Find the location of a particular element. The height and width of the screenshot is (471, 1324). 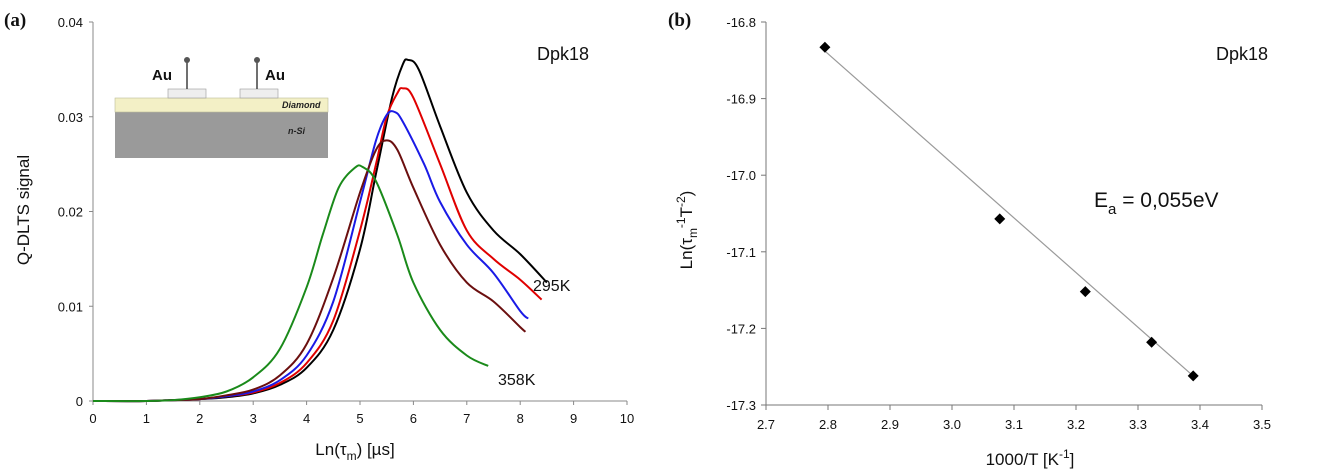

inset-au-left: Au is located at coordinates (162, 75).